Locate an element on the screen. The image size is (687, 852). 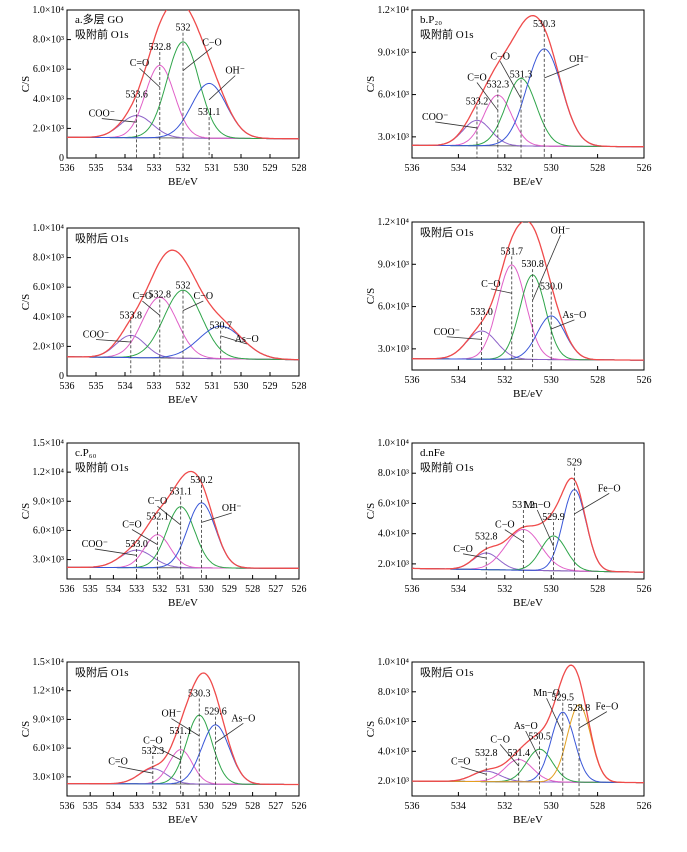
x-tick-label: 527 is located at coordinates (275, 806).